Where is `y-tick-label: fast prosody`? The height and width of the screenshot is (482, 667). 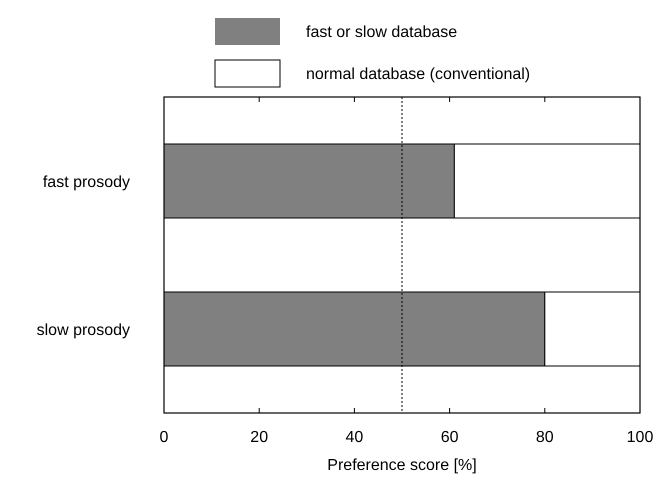
y-tick-label: fast prosody is located at coordinates (86, 182).